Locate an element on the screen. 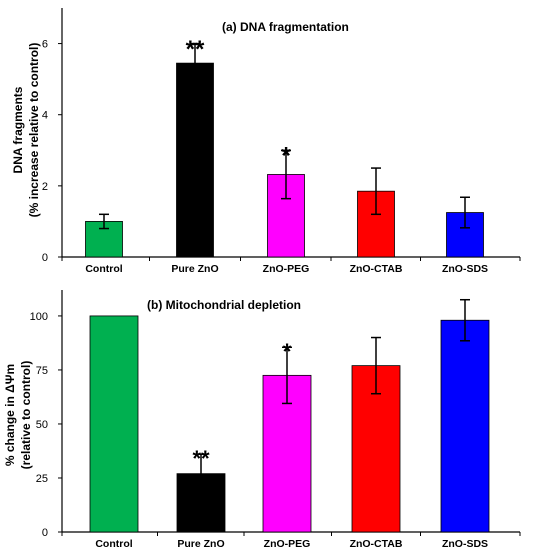  y-axis-label: % change in ΔΨm (relative to control) is located at coordinates (18, 415).